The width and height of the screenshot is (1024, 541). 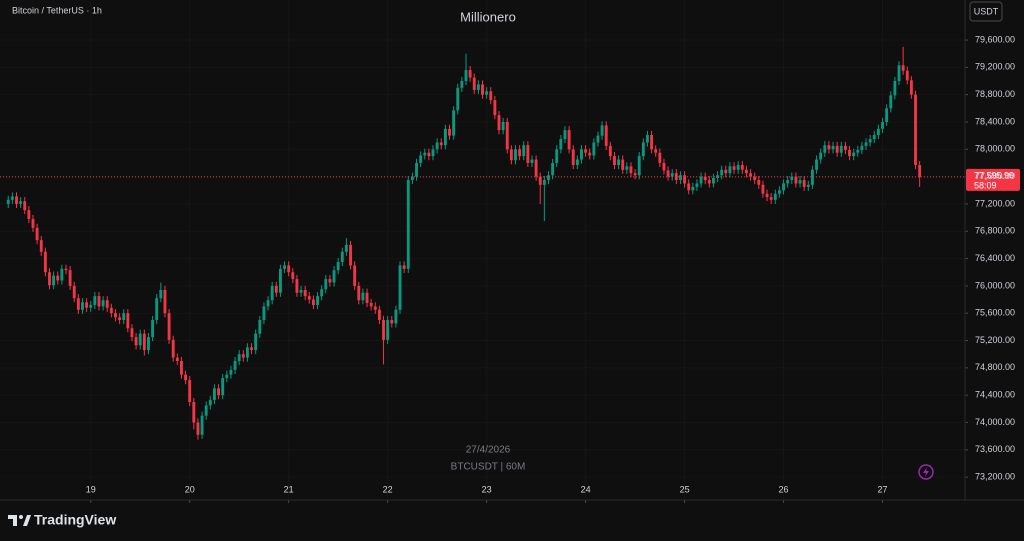 I want to click on y-tick-label: 74,400.00, so click(x=995, y=395).